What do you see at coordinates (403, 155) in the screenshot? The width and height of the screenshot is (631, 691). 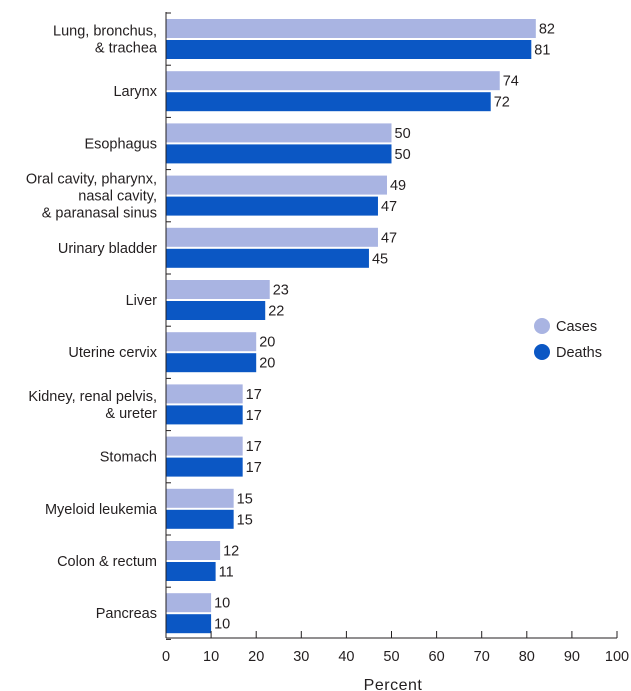 I see `value-label-deaths-2: 50` at bounding box center [403, 155].